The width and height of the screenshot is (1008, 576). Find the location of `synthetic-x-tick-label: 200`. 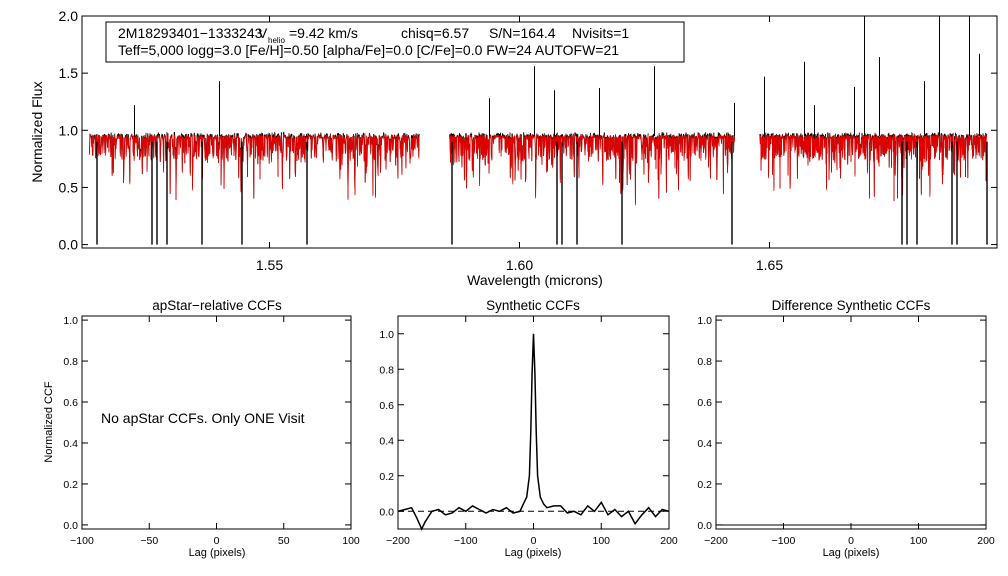

synthetic-x-tick-label: 200 is located at coordinates (669, 541).